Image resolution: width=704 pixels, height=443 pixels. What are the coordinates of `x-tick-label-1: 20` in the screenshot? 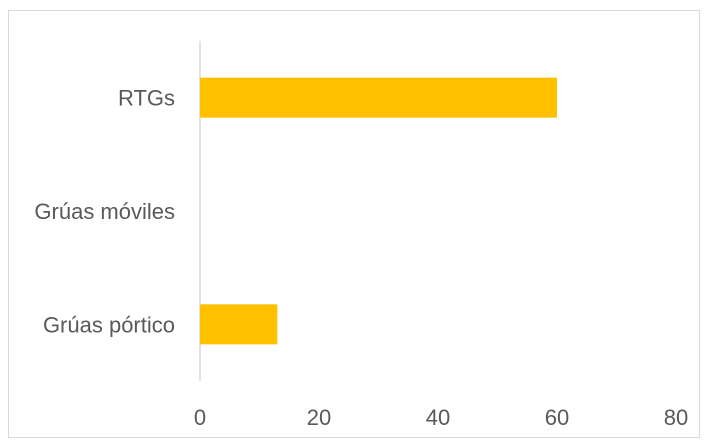 It's located at (319, 417).